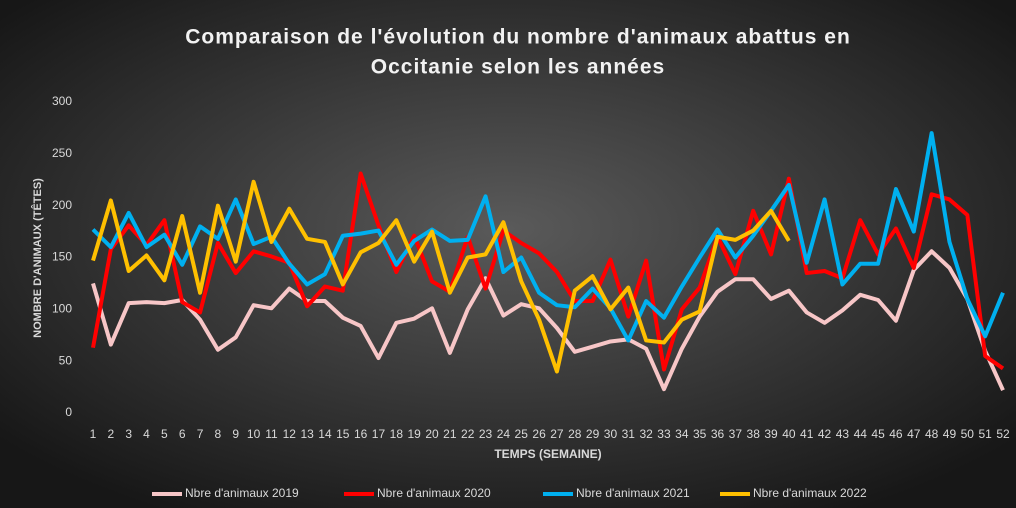 Image resolution: width=1016 pixels, height=508 pixels. Describe the element at coordinates (736, 434) in the screenshot. I see `x-tick-label: 37` at that location.